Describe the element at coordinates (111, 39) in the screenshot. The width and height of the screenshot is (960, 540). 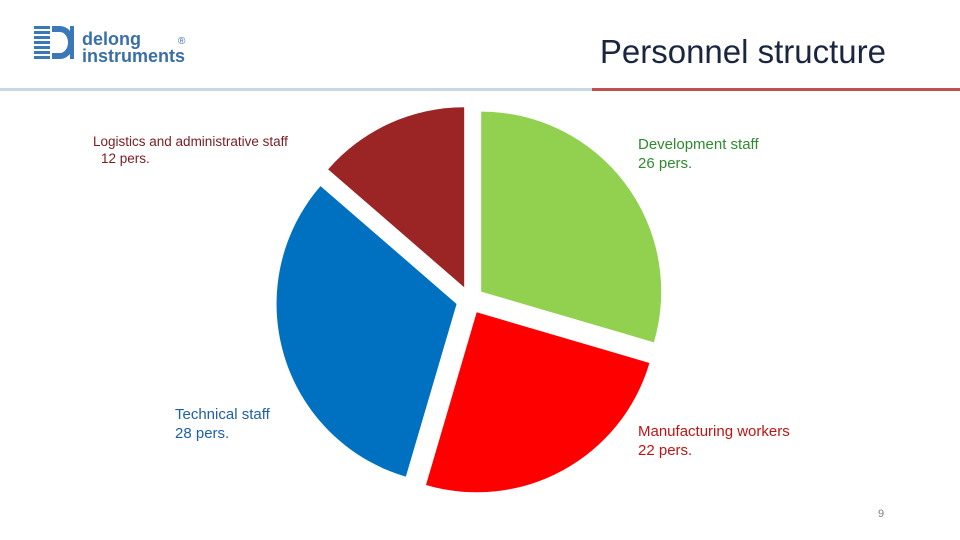
I see `logo-text-line1: delong` at that location.